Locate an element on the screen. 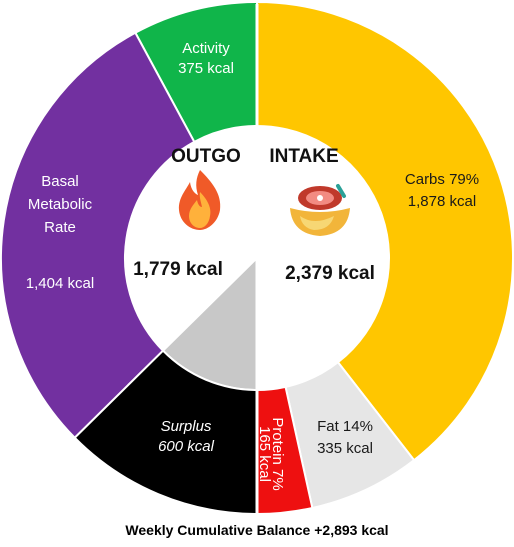 This screenshot has height=547, width=514. outgo-total: 1,779 kcal is located at coordinates (178, 269).